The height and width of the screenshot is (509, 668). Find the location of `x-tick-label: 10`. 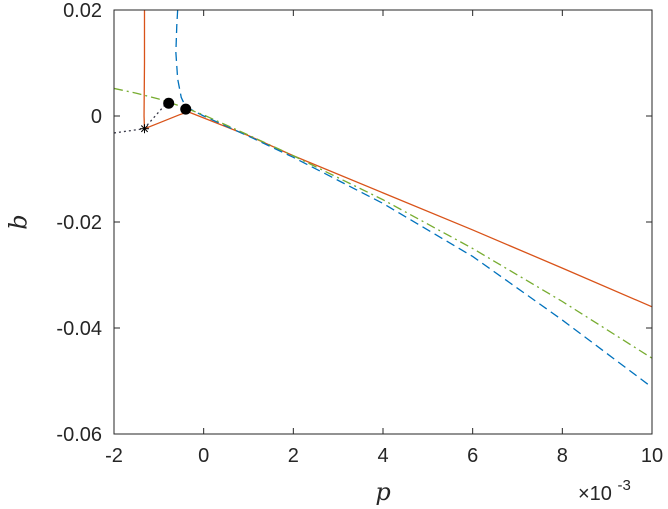

x-tick-label: 10 is located at coordinates (652, 456).